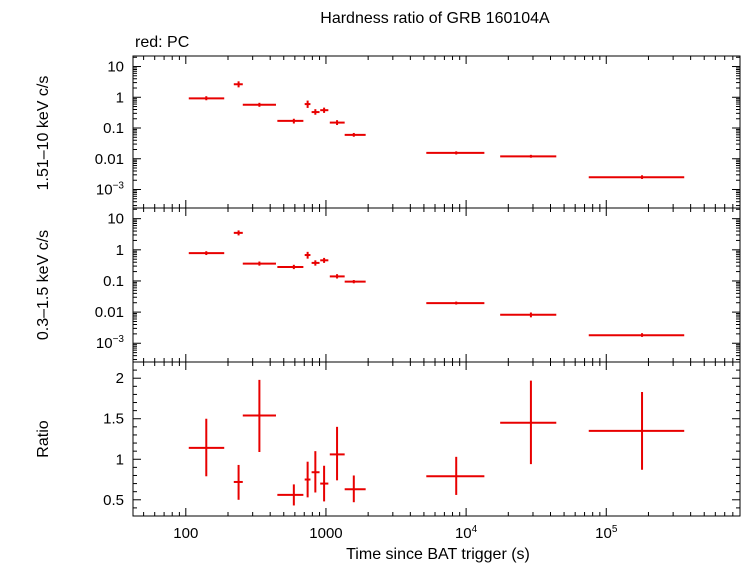  Describe the element at coordinates (113, 500) in the screenshot. I see `y-tick-label: 0.5` at that location.